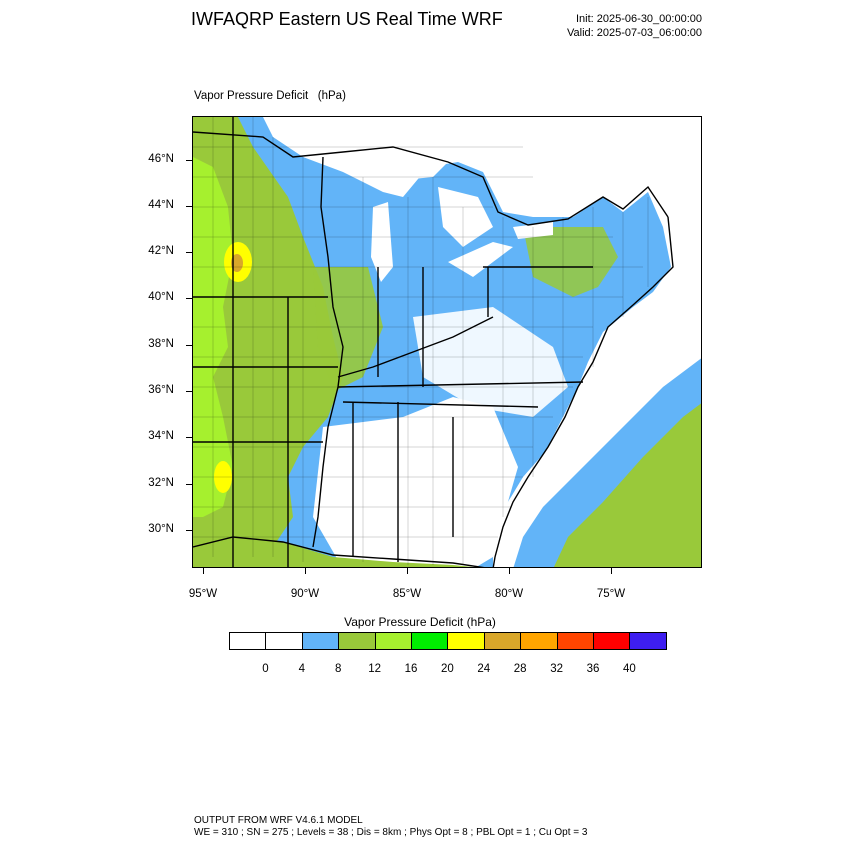 The width and height of the screenshot is (850, 850). I want to click on colorbar-label: 40, so click(629, 669).